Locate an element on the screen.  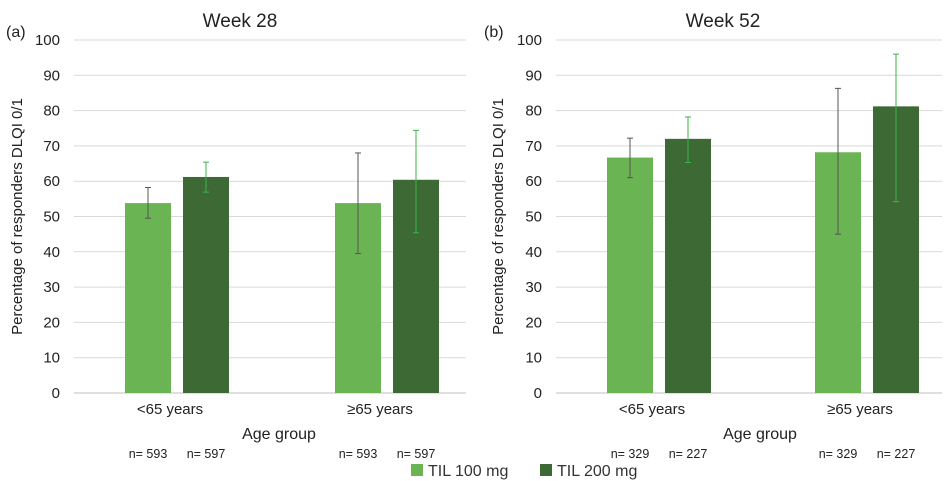
panel-label: (a) is located at coordinates (16, 32).